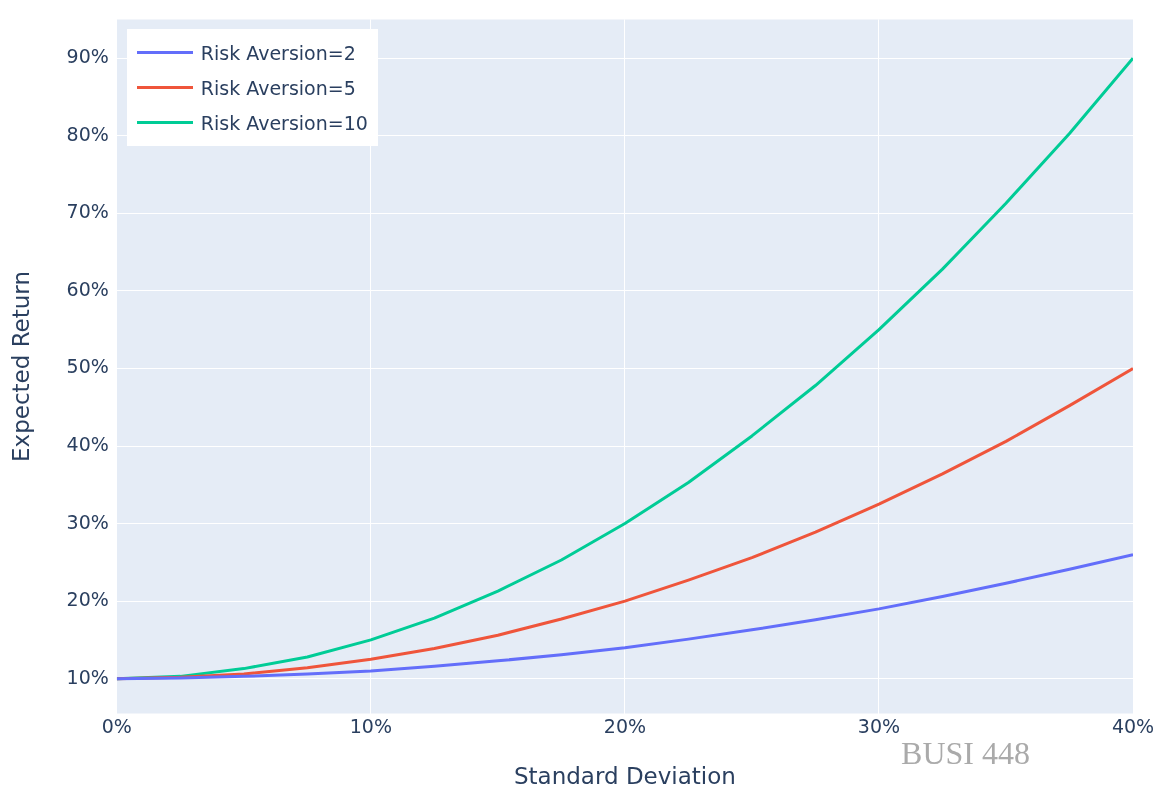  I want to click on x-axis-title: Standard Deviation, so click(624, 776).